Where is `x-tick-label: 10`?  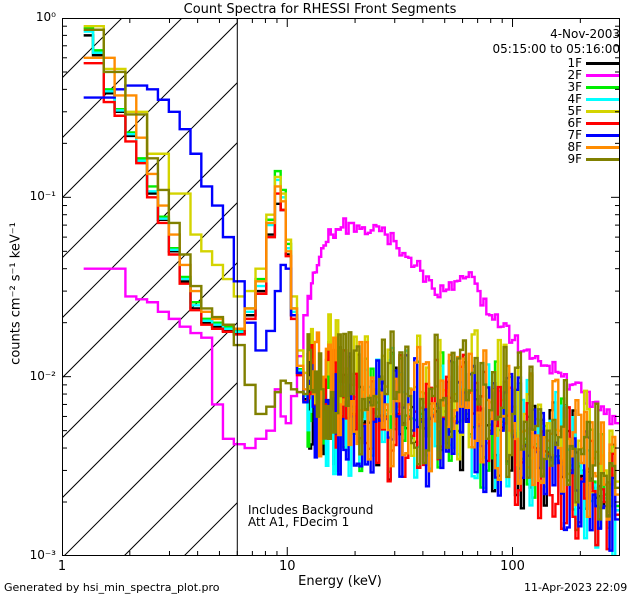
x-tick-label: 10 is located at coordinates (287, 566).